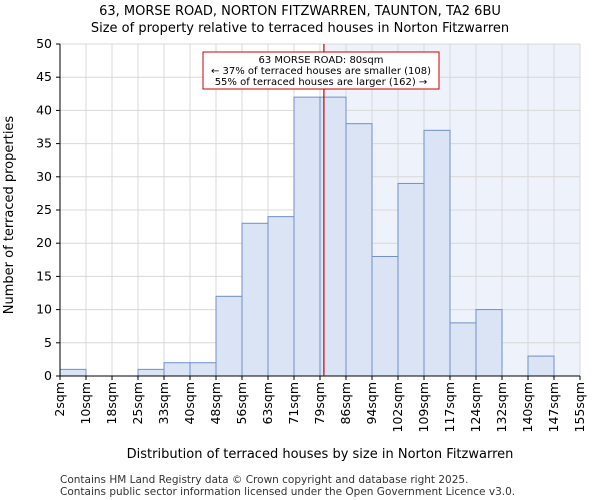  What do you see at coordinates (177, 369) in the screenshot?
I see `bar-33sqm` at bounding box center [177, 369].